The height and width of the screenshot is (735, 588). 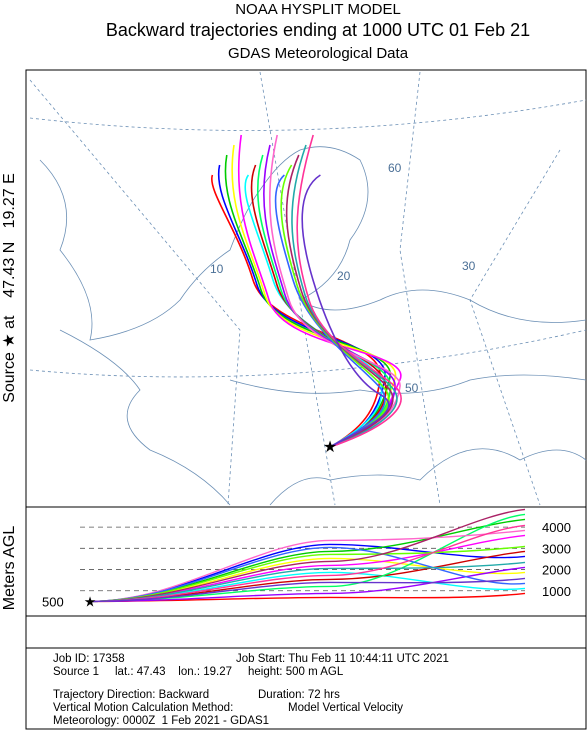 I want to click on footer-text: Job ID: 17358, so click(x=89, y=659).